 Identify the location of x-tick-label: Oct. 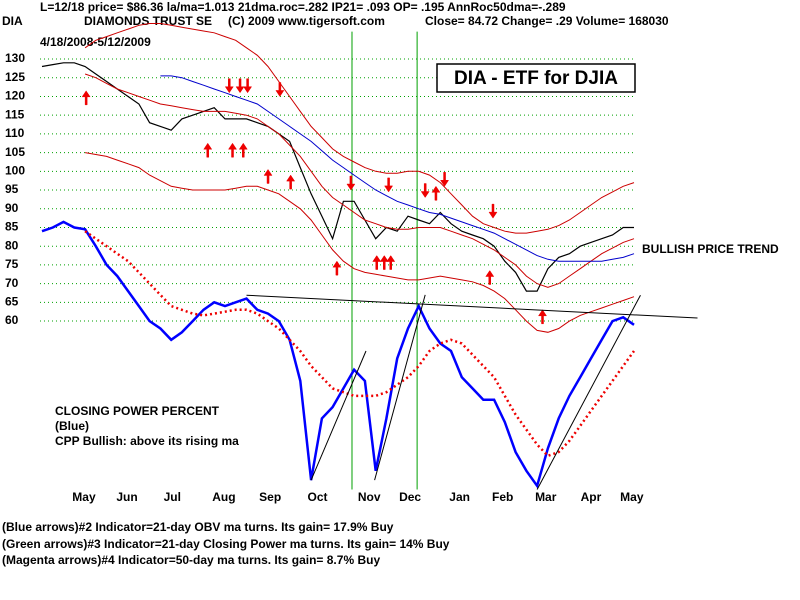
(318, 497).